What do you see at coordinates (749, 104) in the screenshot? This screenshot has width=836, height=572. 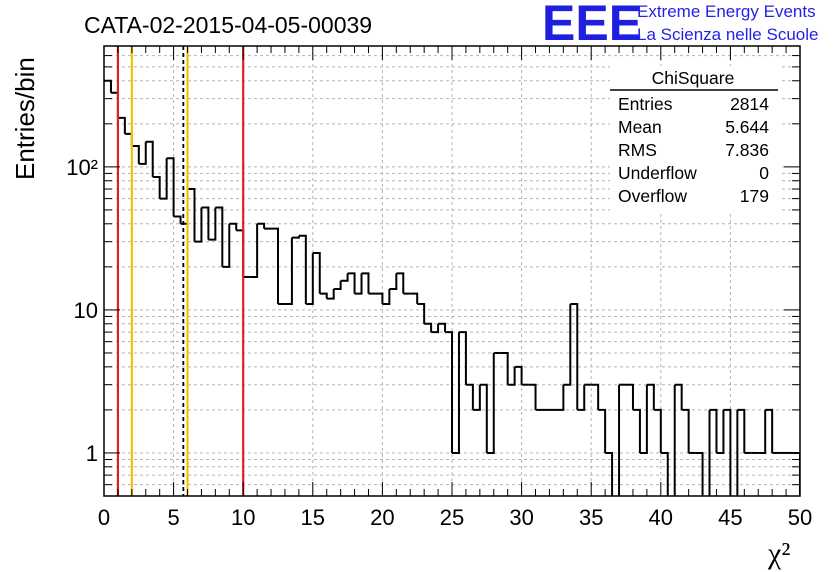 I see `stats-value: 2814` at bounding box center [749, 104].